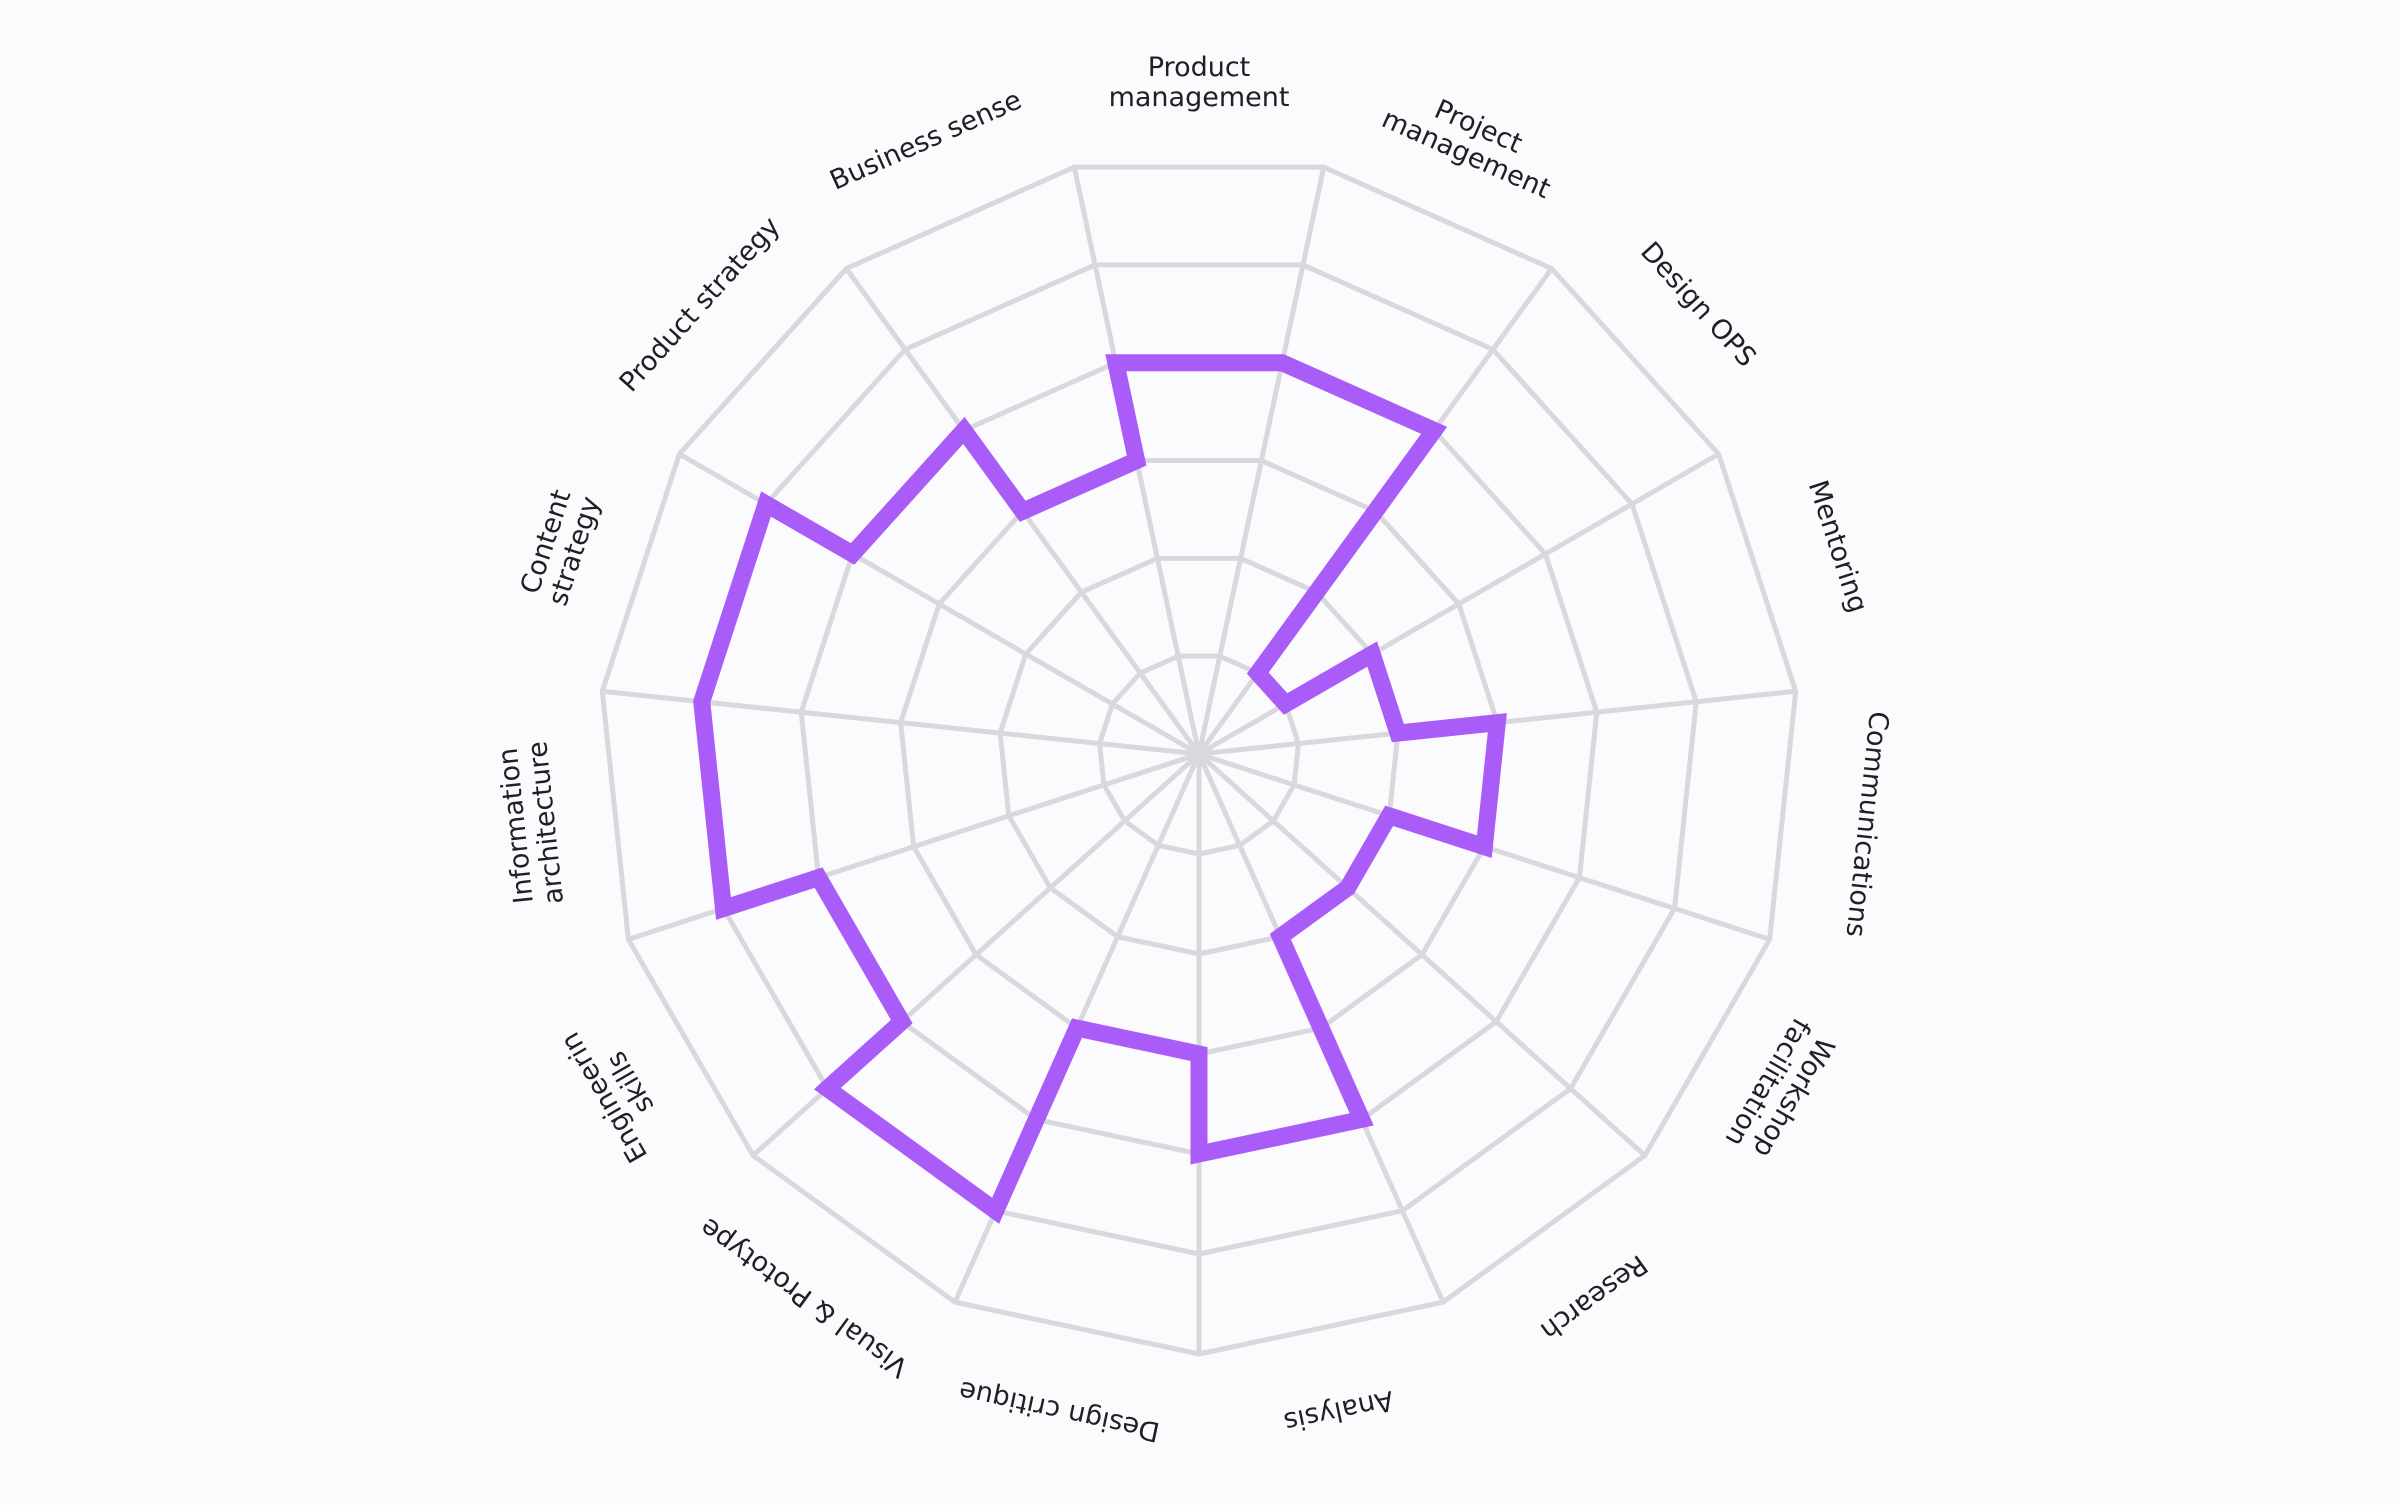  I want to click on category-label: Research, so click(1593, 1297).